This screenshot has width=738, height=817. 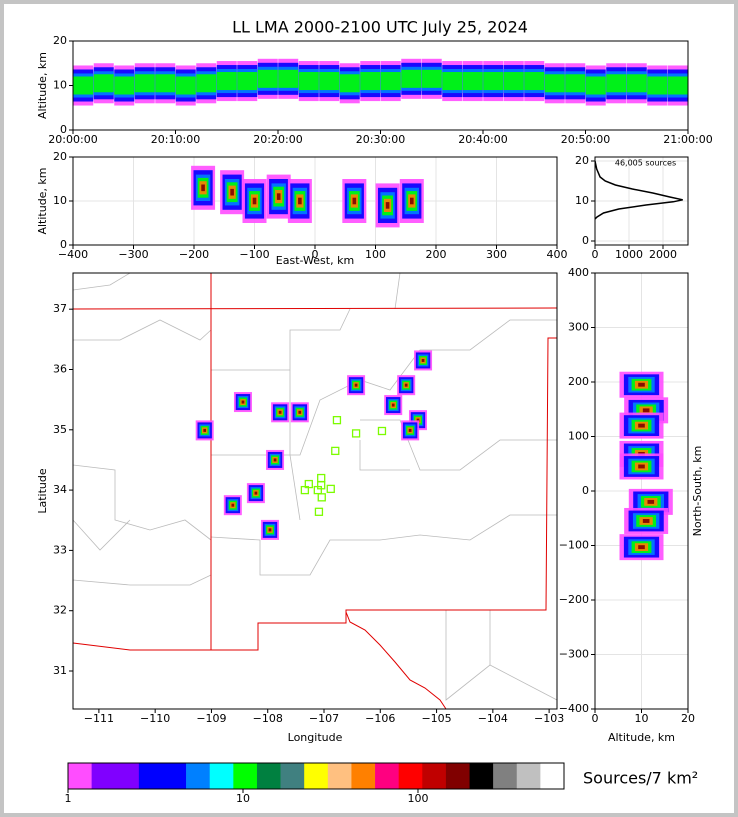 What do you see at coordinates (574, 545) in the screenshot?
I see `y-tick-label: −100` at bounding box center [574, 545].